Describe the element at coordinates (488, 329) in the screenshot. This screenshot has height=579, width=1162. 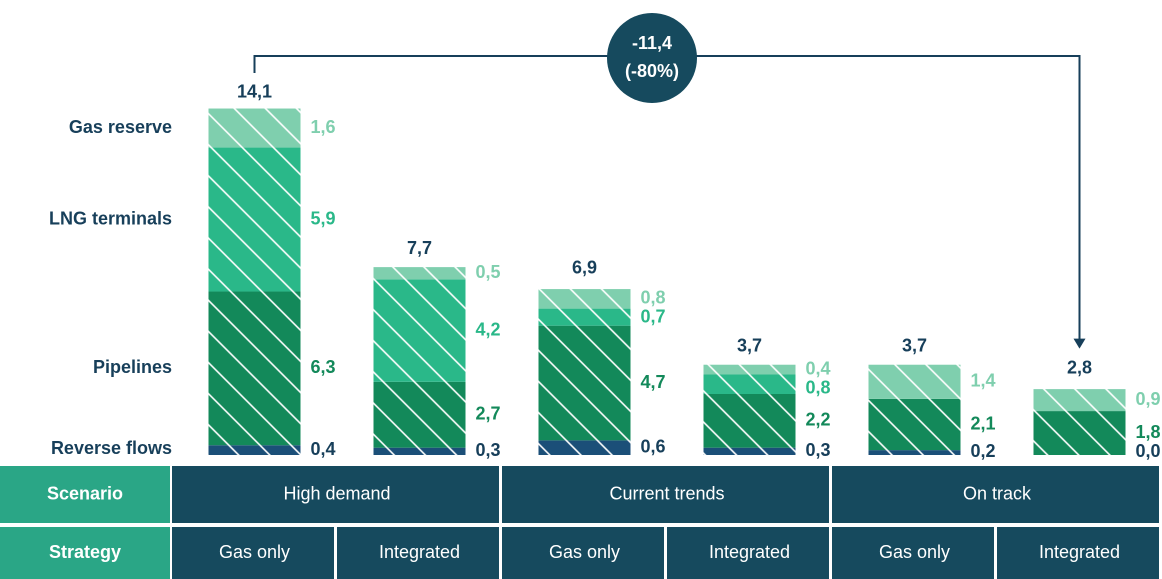
I see `value-label: 4,2` at that location.